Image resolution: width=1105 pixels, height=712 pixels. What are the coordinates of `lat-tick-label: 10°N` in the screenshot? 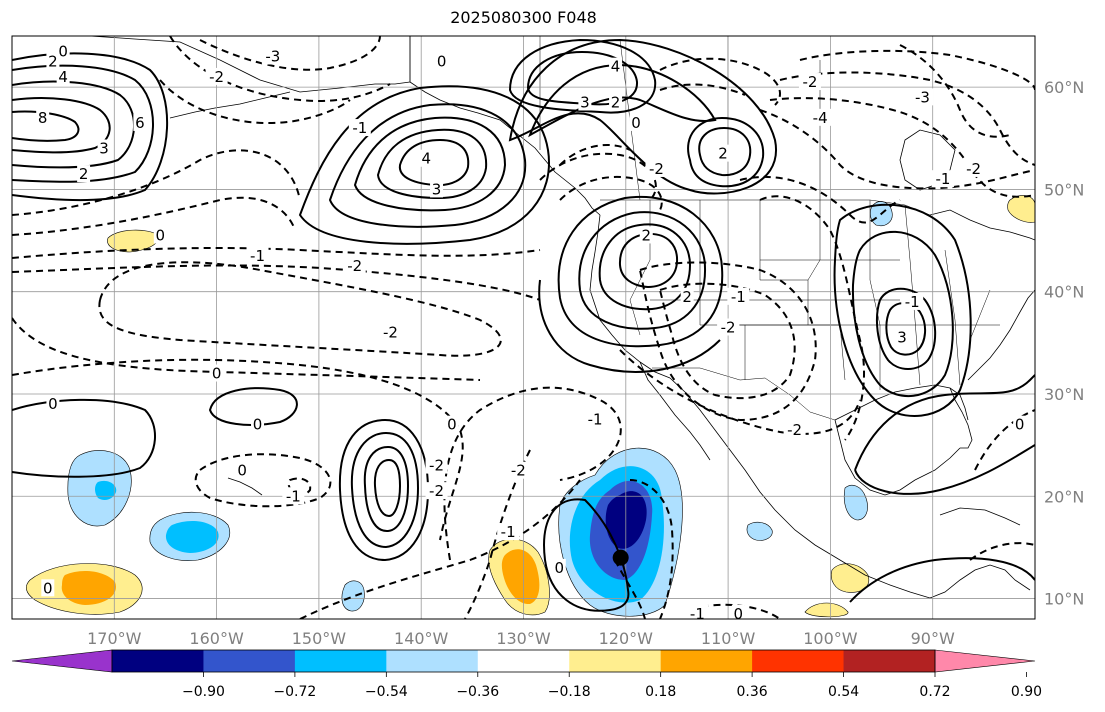 It's located at (1064, 599).